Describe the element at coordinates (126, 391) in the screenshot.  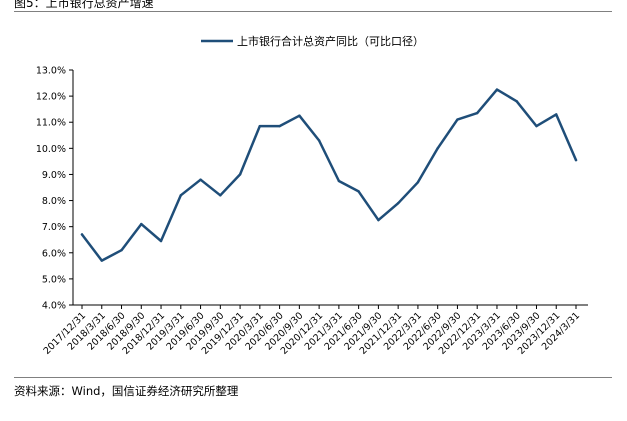
I see `source-note: 资料来源：Wind，国信证券经济研究所整理` at that location.